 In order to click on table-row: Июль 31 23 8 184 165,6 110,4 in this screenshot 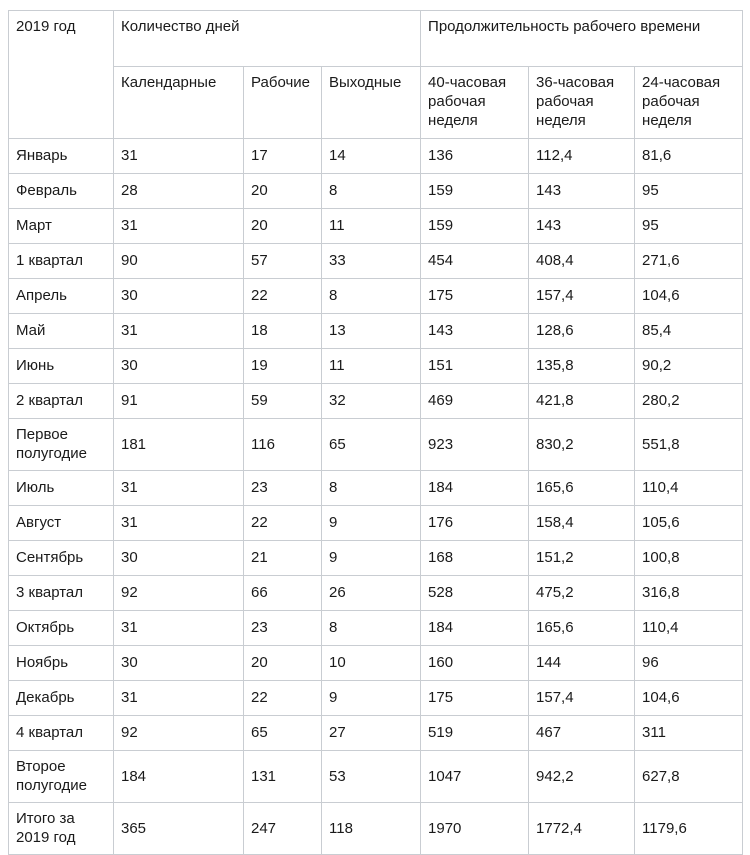, I will do `click(376, 488)`.